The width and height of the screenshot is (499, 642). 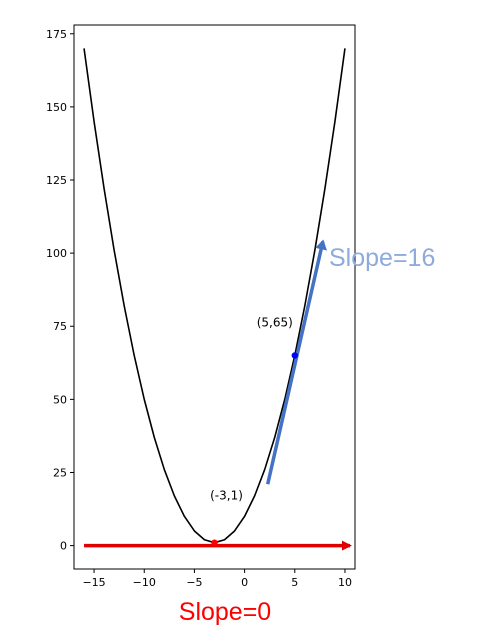 What do you see at coordinates (225, 612) in the screenshot?
I see `slope-label-zero: Slope=0` at bounding box center [225, 612].